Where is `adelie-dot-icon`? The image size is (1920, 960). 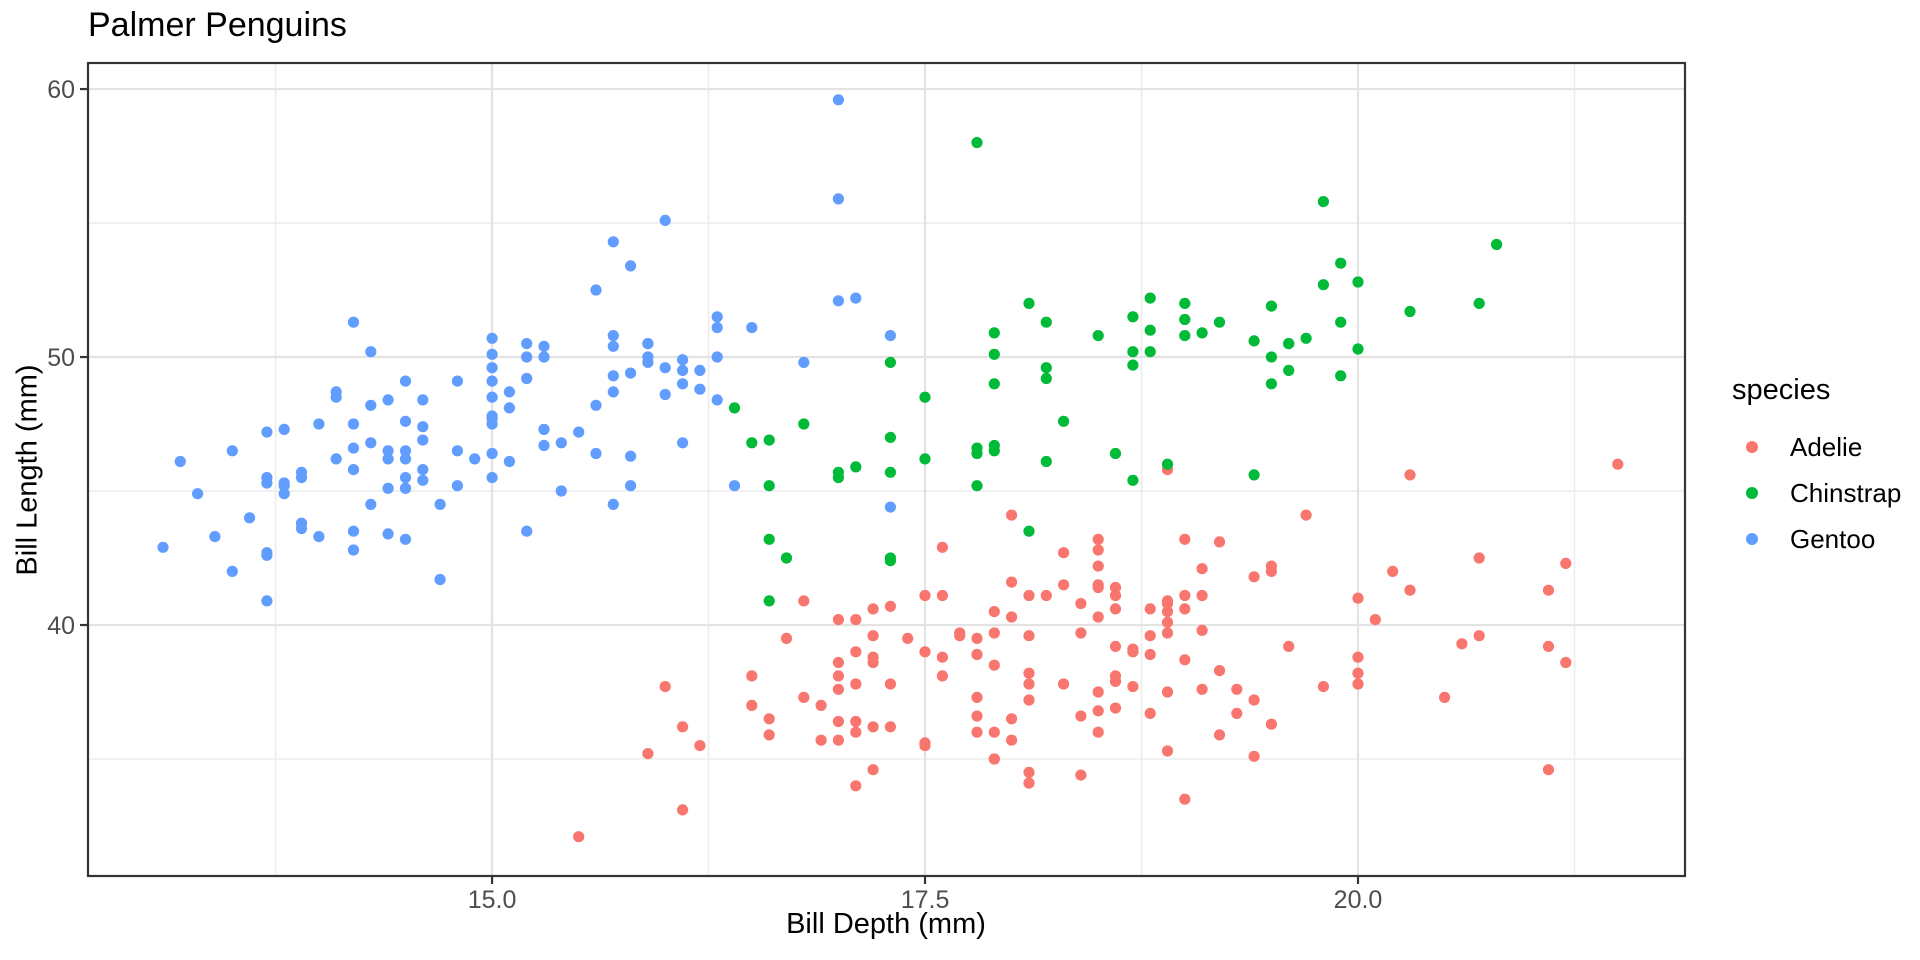
adelie-dot-icon is located at coordinates (1752, 447).